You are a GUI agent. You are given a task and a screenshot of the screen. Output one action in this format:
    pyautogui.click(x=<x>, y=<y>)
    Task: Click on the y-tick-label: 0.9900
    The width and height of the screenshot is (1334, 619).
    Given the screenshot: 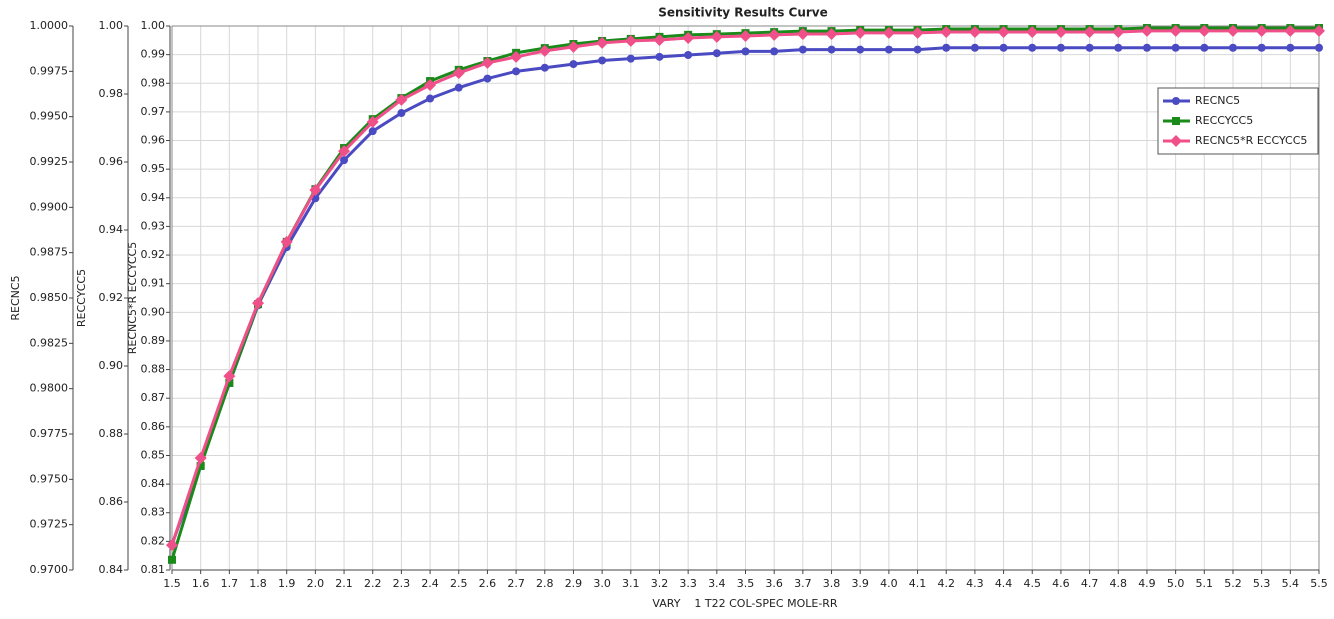 What is the action you would take?
    pyautogui.click(x=49, y=206)
    